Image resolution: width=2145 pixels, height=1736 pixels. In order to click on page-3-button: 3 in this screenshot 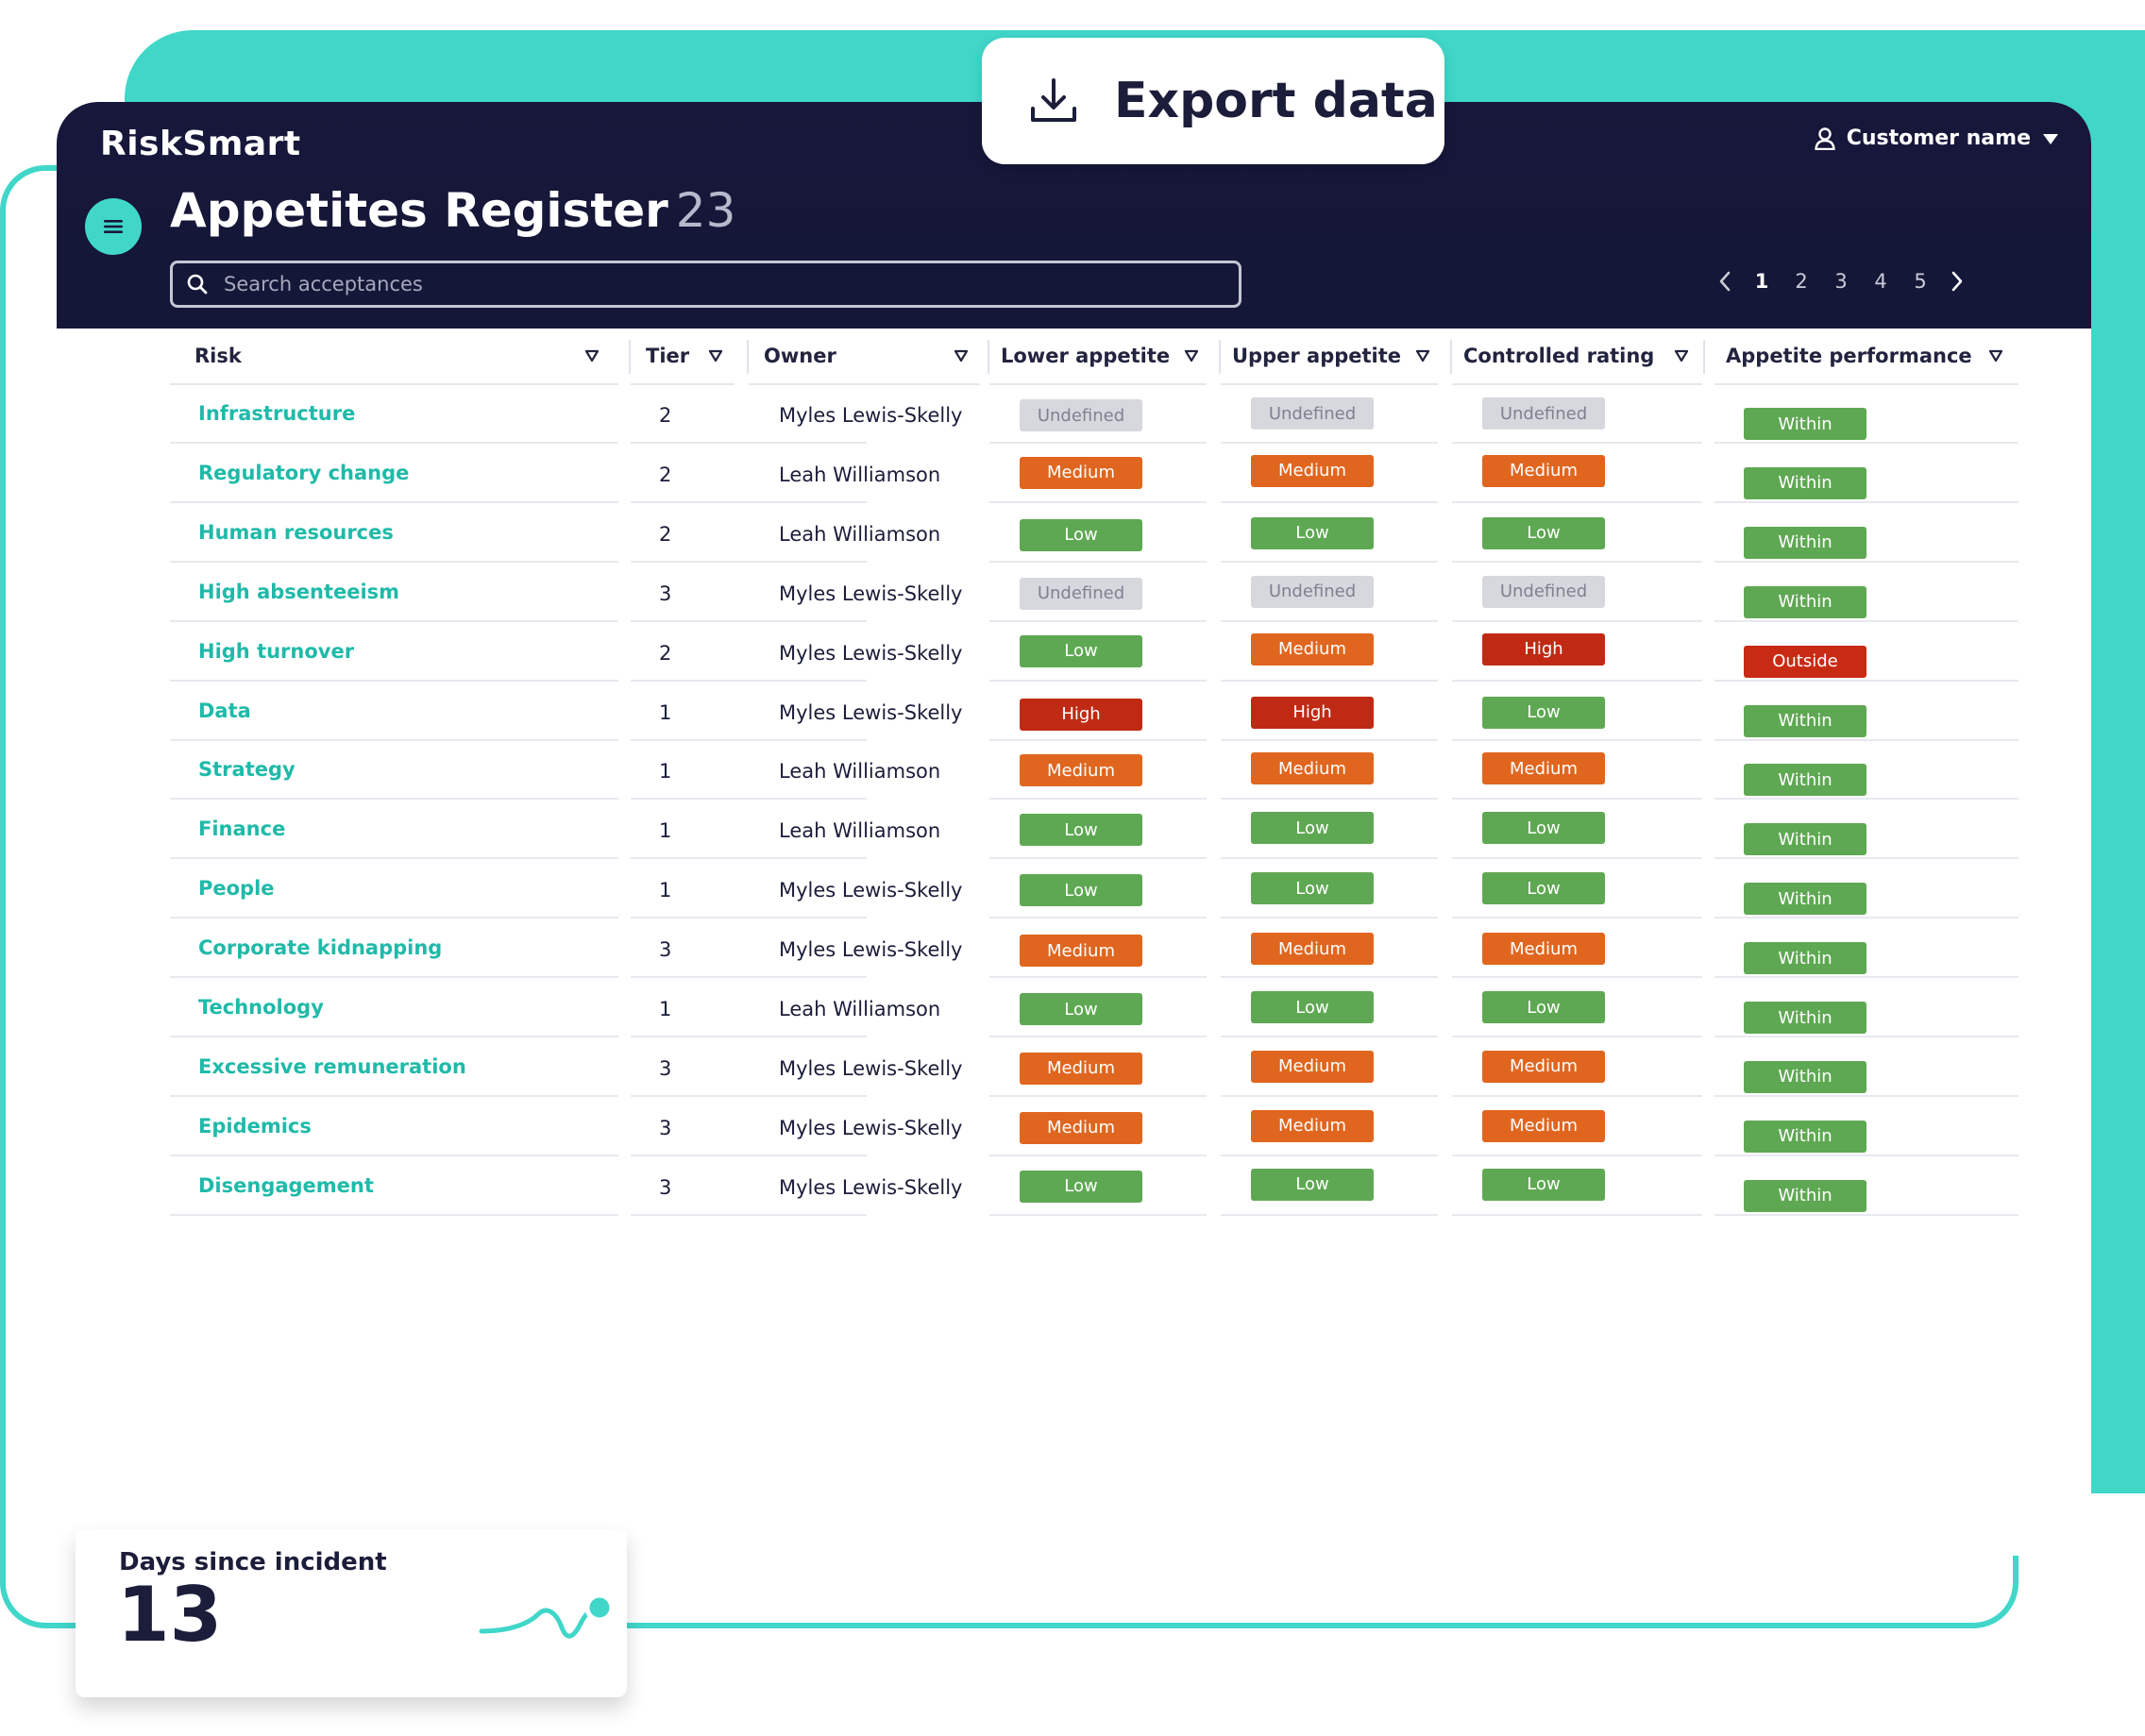, I will do `click(1841, 281)`.